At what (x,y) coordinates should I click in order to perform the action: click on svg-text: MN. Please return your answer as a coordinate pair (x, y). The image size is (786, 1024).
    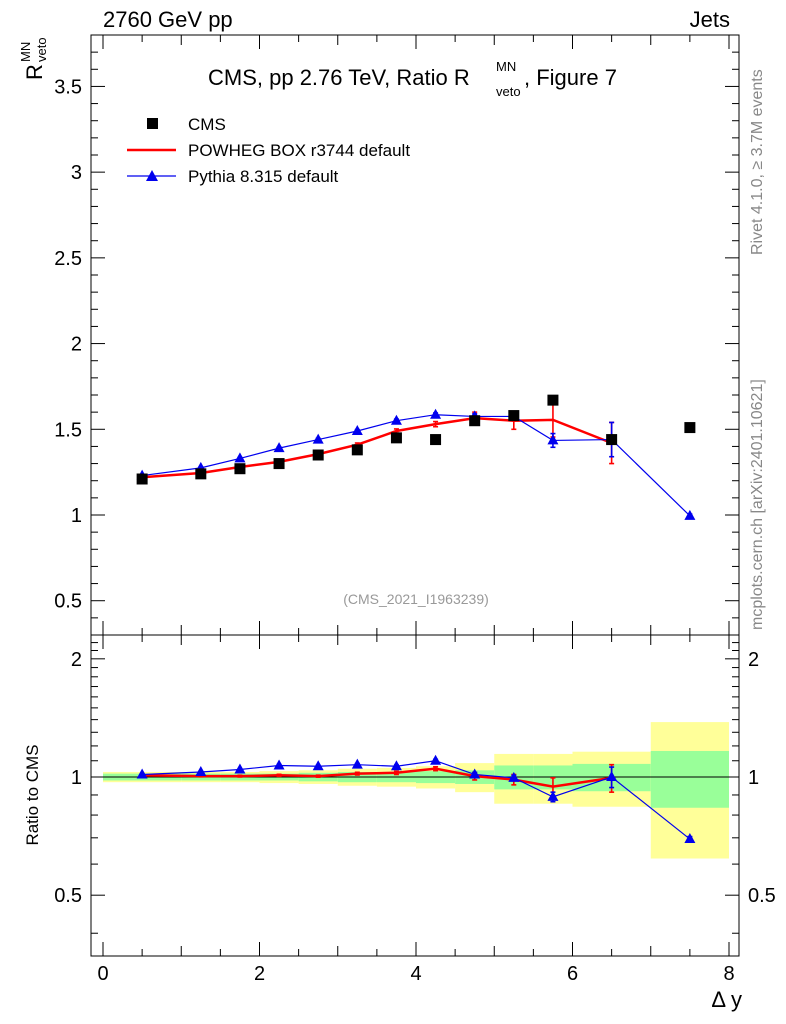
    Looking at the image, I should click on (25, 52).